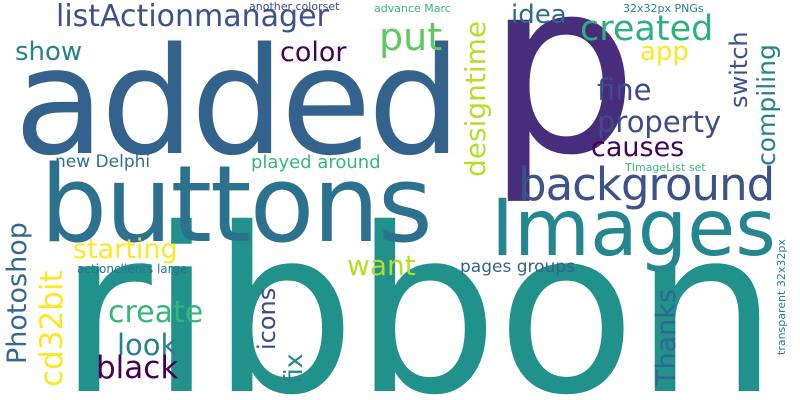 Image resolution: width=800 pixels, height=400 pixels. I want to click on word-property: property, so click(659, 122).